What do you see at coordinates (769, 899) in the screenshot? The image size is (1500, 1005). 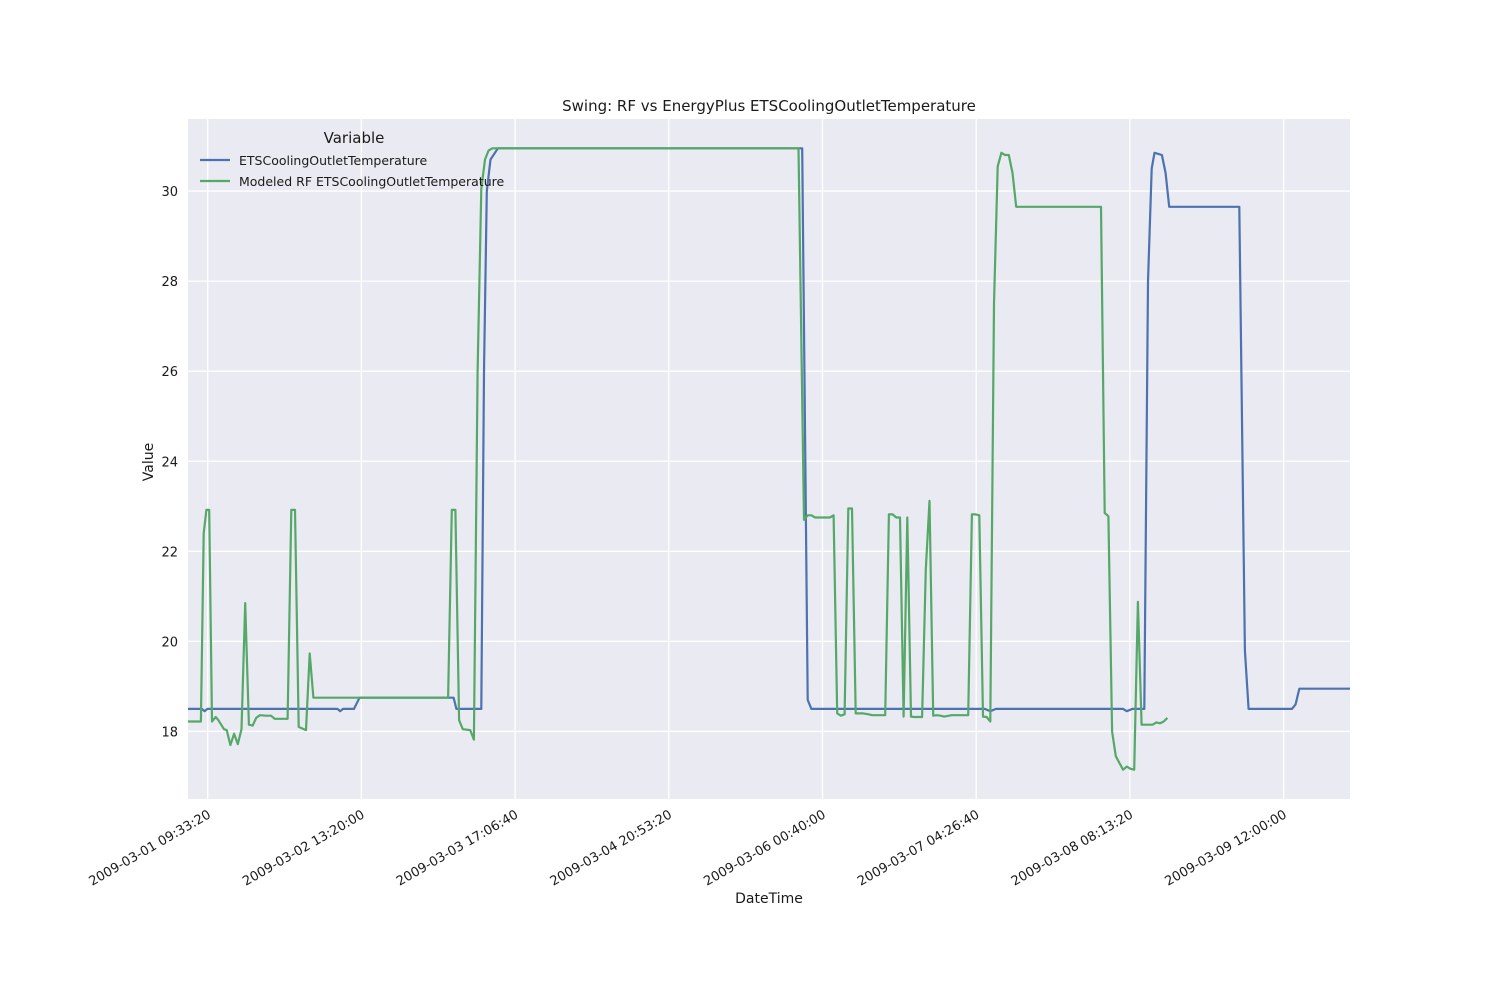 I see `x-axis-label: DateTime` at bounding box center [769, 899].